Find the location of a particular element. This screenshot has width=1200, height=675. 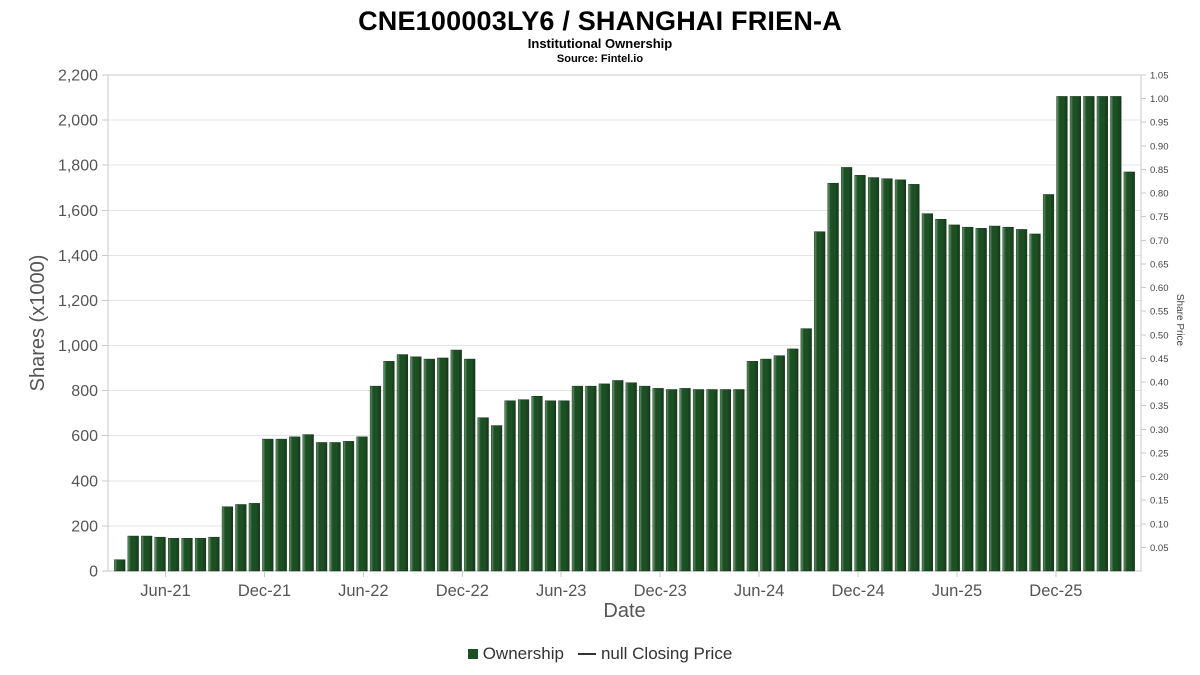

svg-text: 1.00 is located at coordinates (1159, 99).